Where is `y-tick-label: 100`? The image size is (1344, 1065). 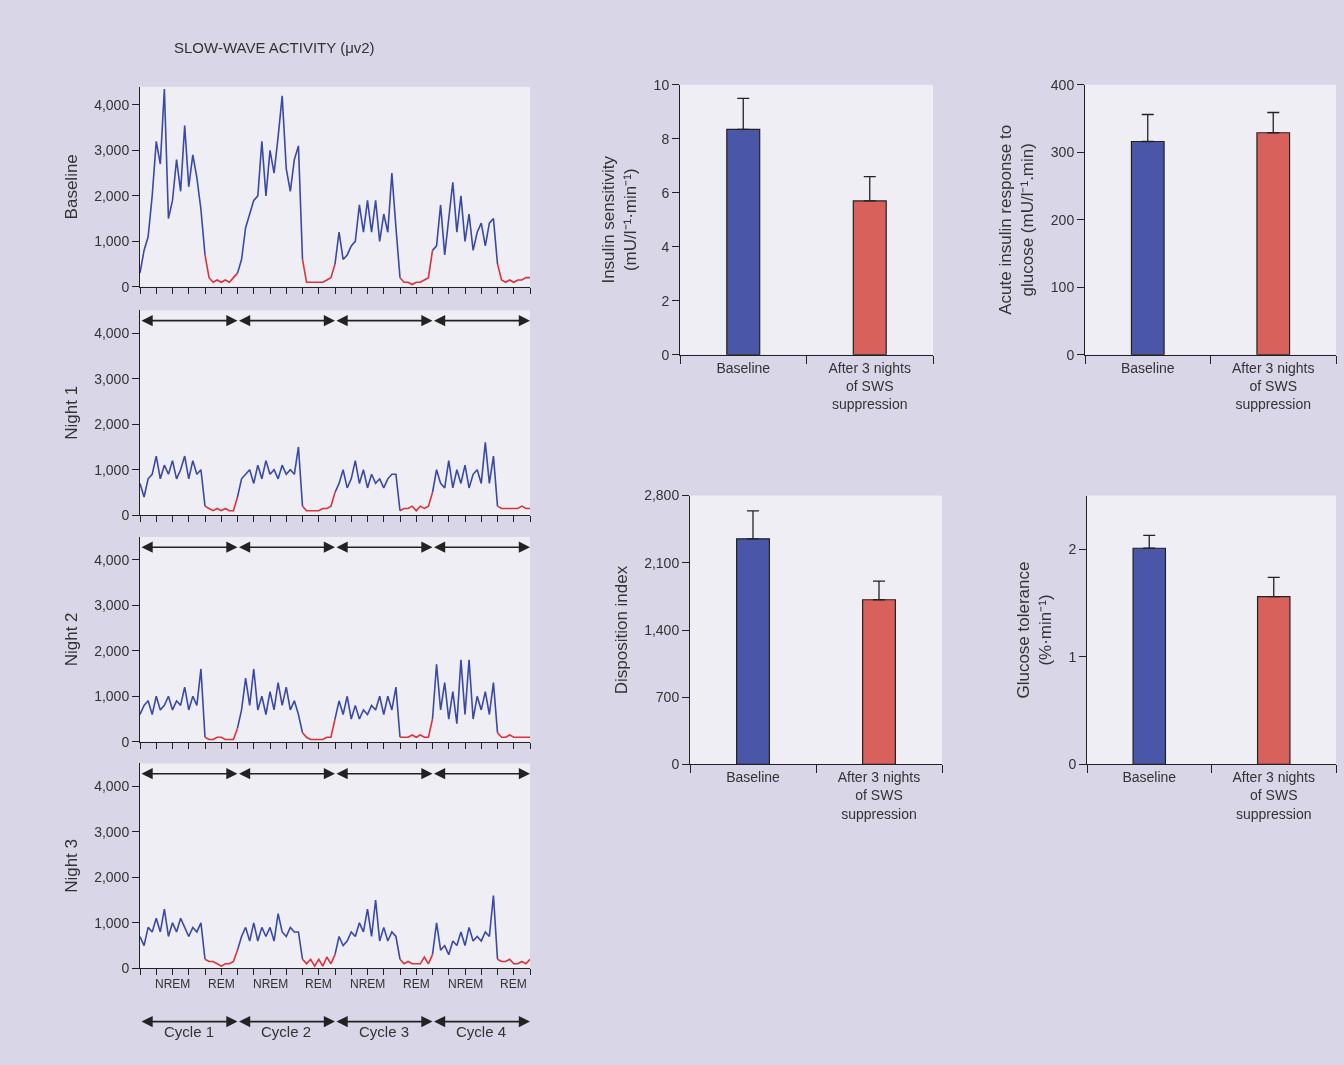 y-tick-label: 100 is located at coordinates (1062, 287).